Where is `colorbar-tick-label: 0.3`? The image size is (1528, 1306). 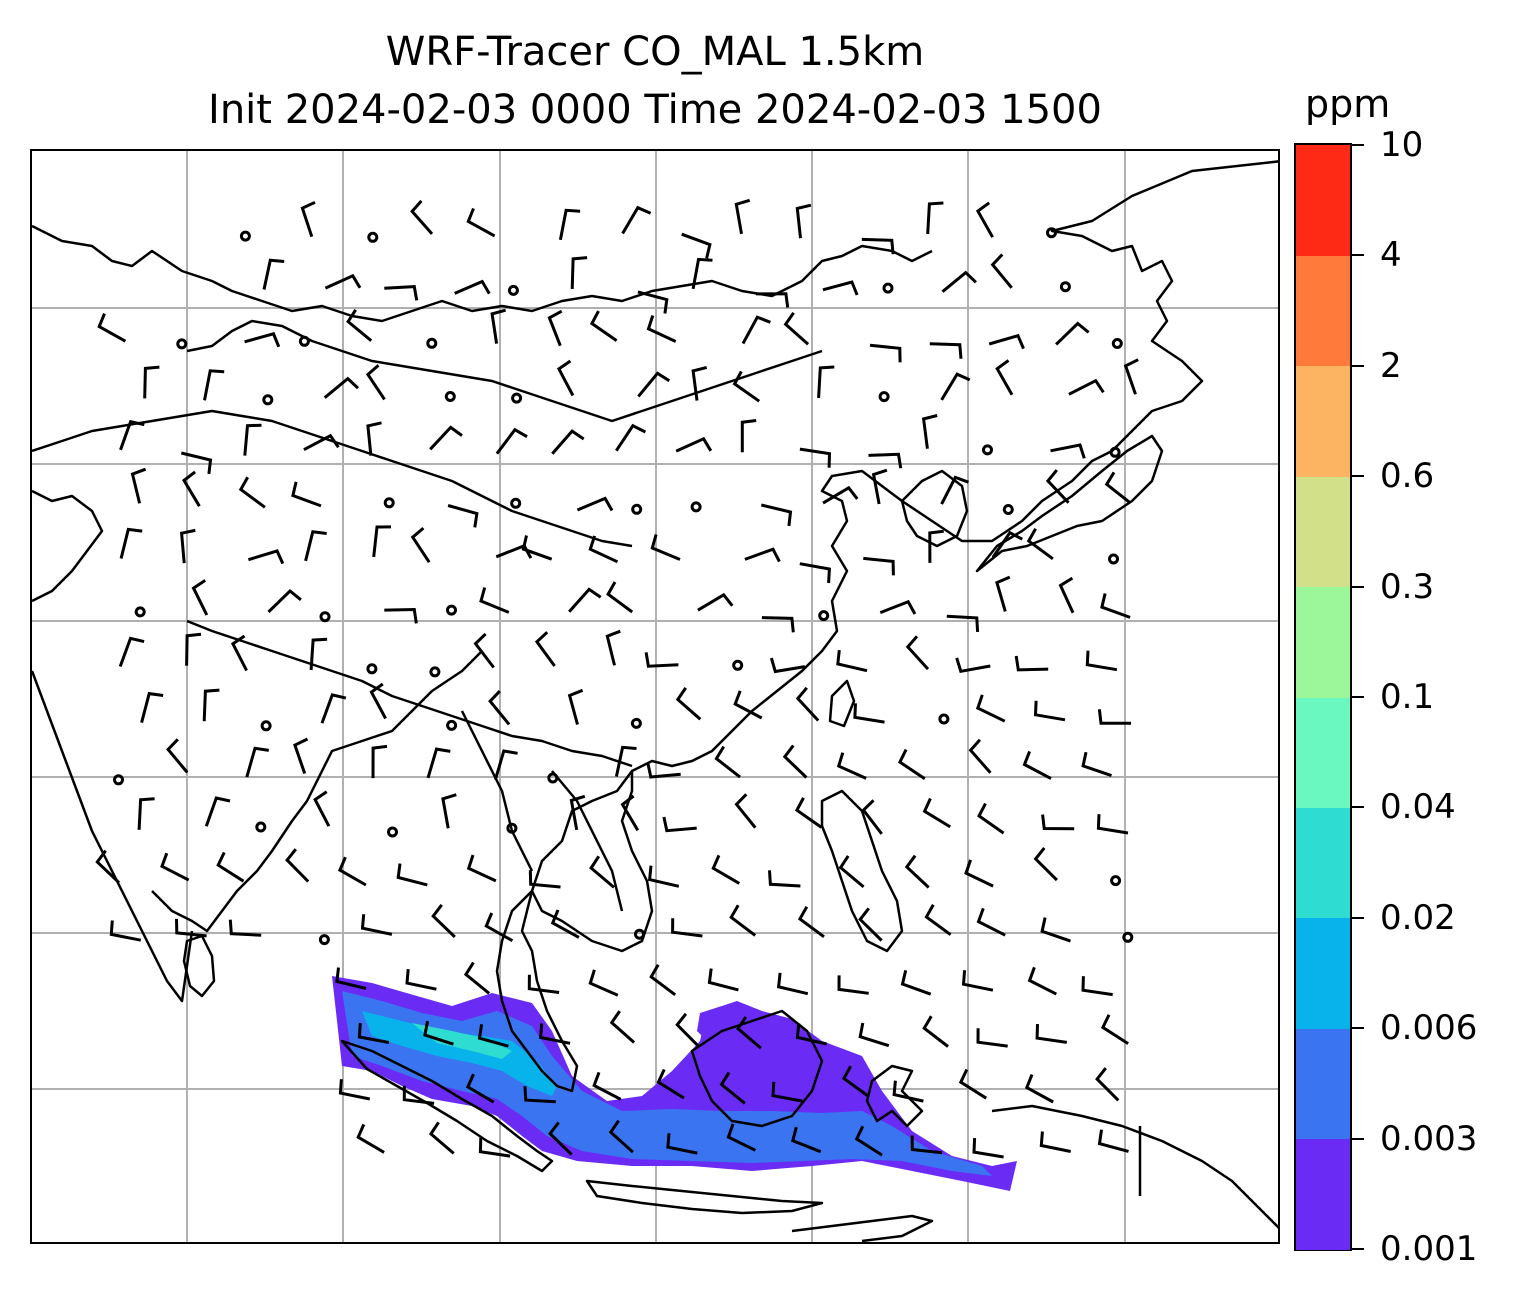
colorbar-tick-label: 0.3 is located at coordinates (1407, 586).